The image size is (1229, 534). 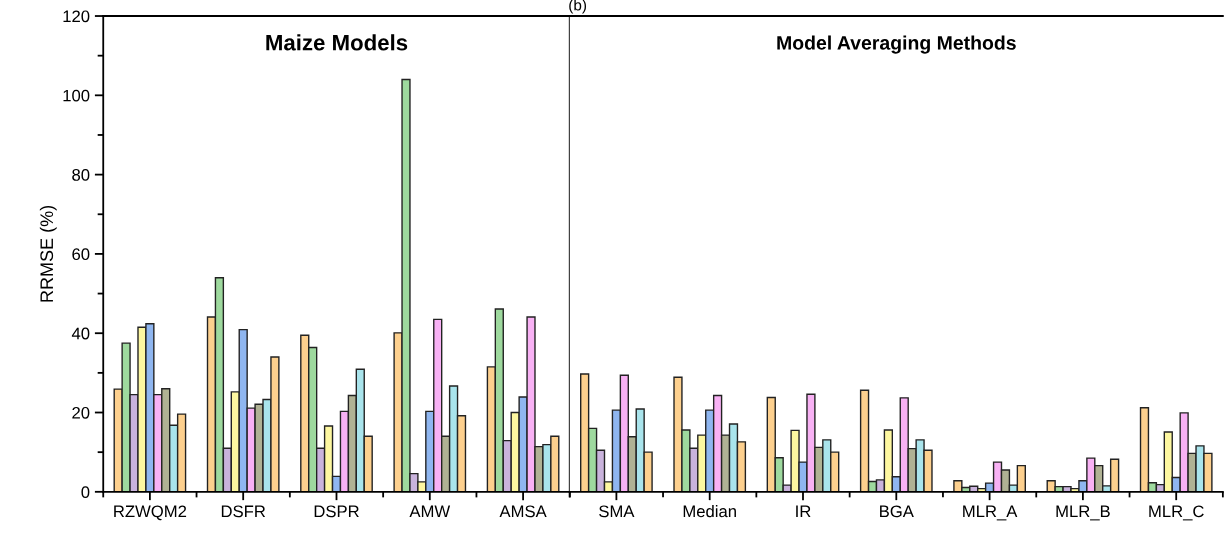 I want to click on y-axis-title: RRMSE (%), so click(x=48, y=253).